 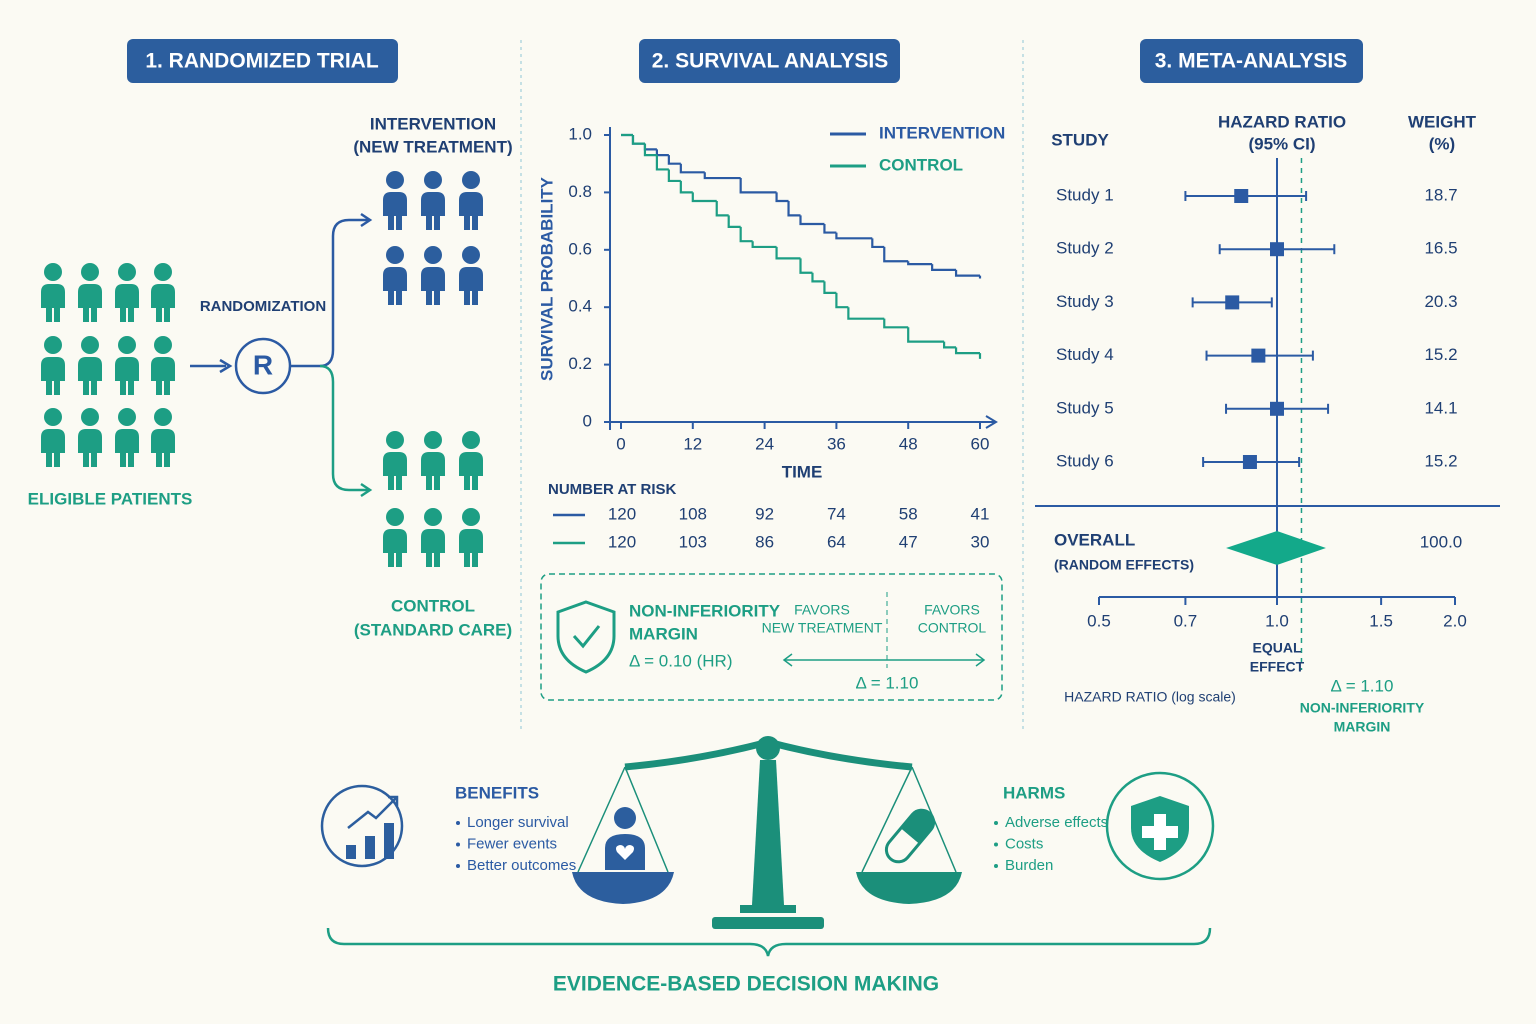 What do you see at coordinates (521, 865) in the screenshot?
I see `list-item: Better outcomes` at bounding box center [521, 865].